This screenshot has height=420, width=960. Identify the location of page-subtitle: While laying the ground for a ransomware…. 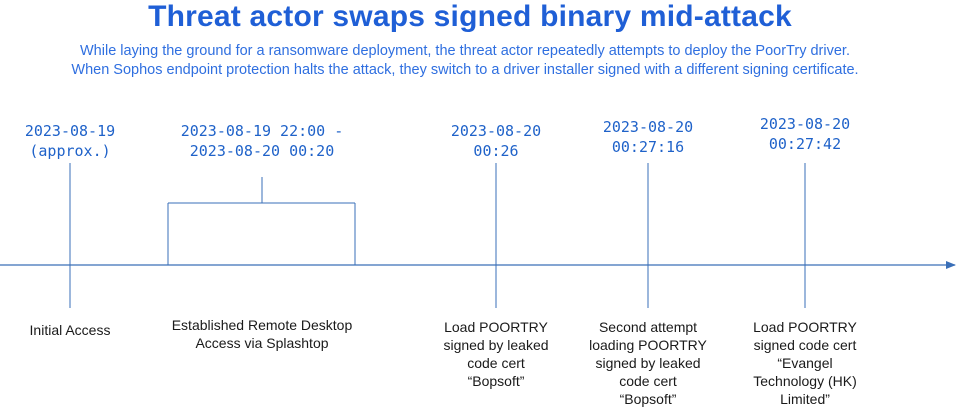
(465, 60).